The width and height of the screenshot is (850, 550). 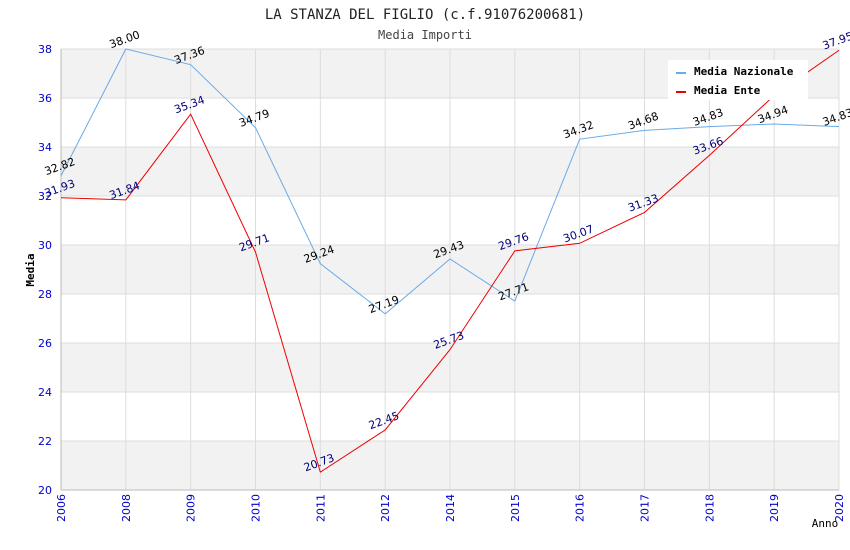 I want to click on x-tick-label: 2008, so click(x=126, y=508).